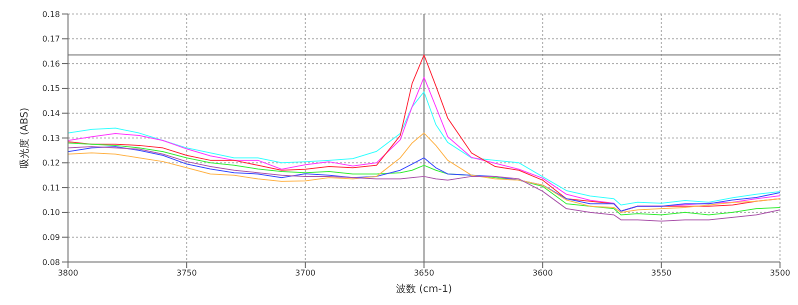  Describe the element at coordinates (661, 273) in the screenshot. I see `x-tick-label: 3550` at that location.